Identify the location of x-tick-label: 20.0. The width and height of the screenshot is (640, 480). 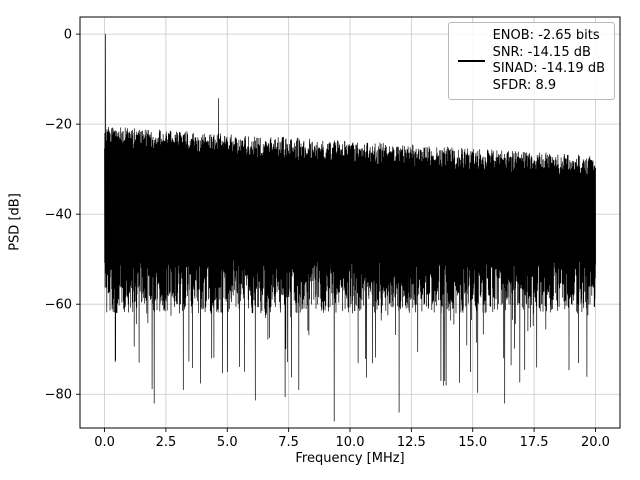
(595, 442).